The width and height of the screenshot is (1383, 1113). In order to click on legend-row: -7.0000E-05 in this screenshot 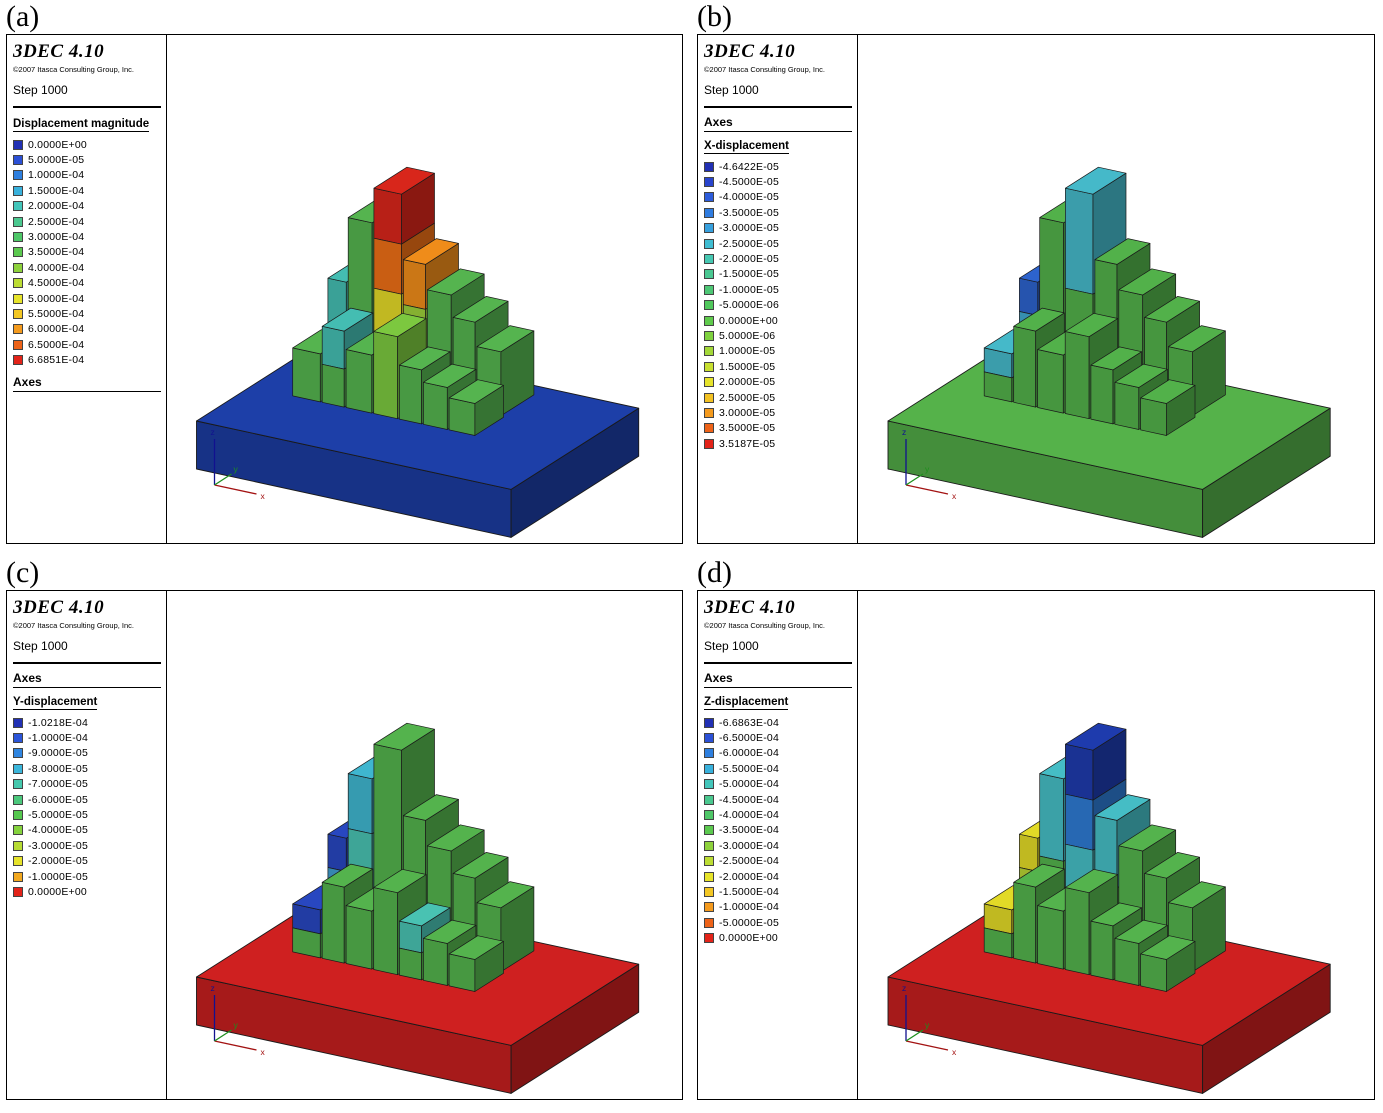, I will do `click(87, 784)`.